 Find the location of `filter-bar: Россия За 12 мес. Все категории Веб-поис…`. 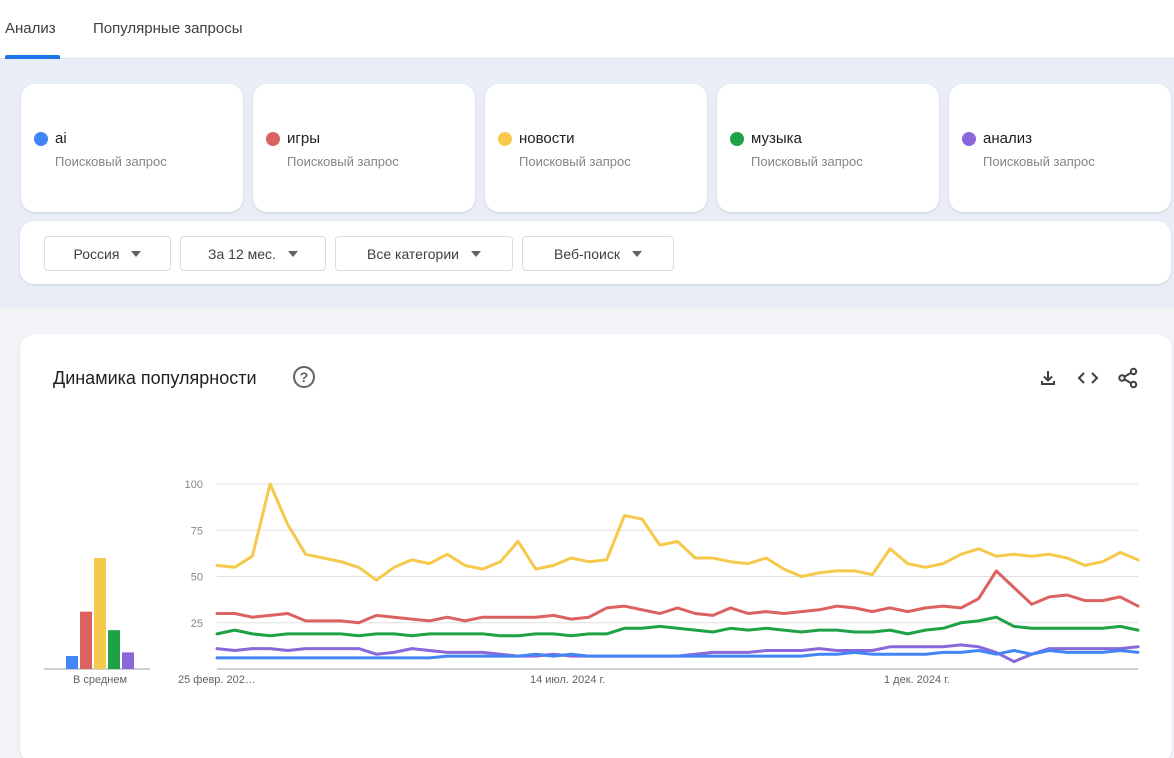

filter-bar: Россия За 12 мес. Все категории Веб-поис… is located at coordinates (595, 252).